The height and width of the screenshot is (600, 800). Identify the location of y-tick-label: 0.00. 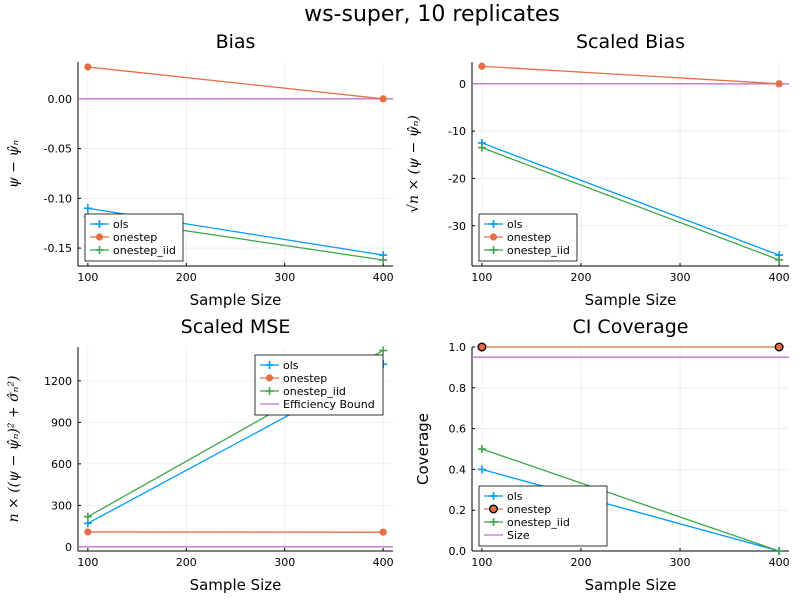
(60, 99).